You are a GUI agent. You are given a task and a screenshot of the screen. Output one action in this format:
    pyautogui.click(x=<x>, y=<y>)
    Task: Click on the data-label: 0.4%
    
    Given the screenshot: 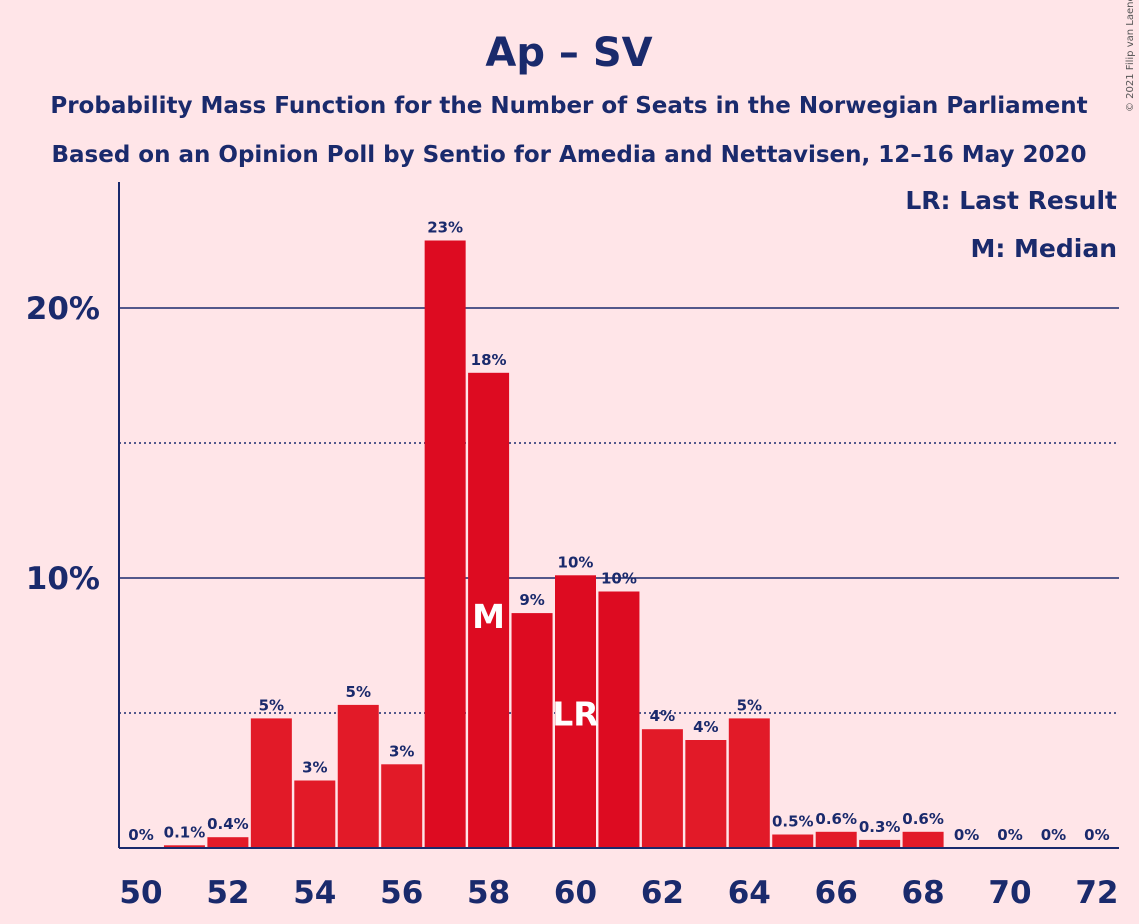 What is the action you would take?
    pyautogui.click(x=228, y=824)
    